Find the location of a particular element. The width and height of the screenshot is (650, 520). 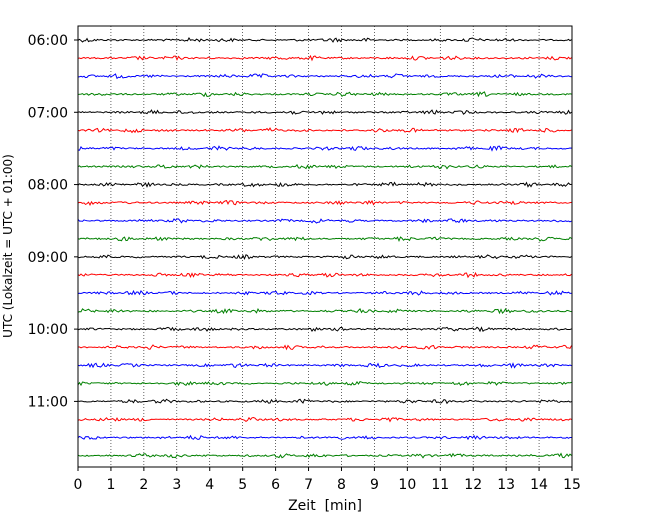

trace-09:15 is located at coordinates (324, 275).